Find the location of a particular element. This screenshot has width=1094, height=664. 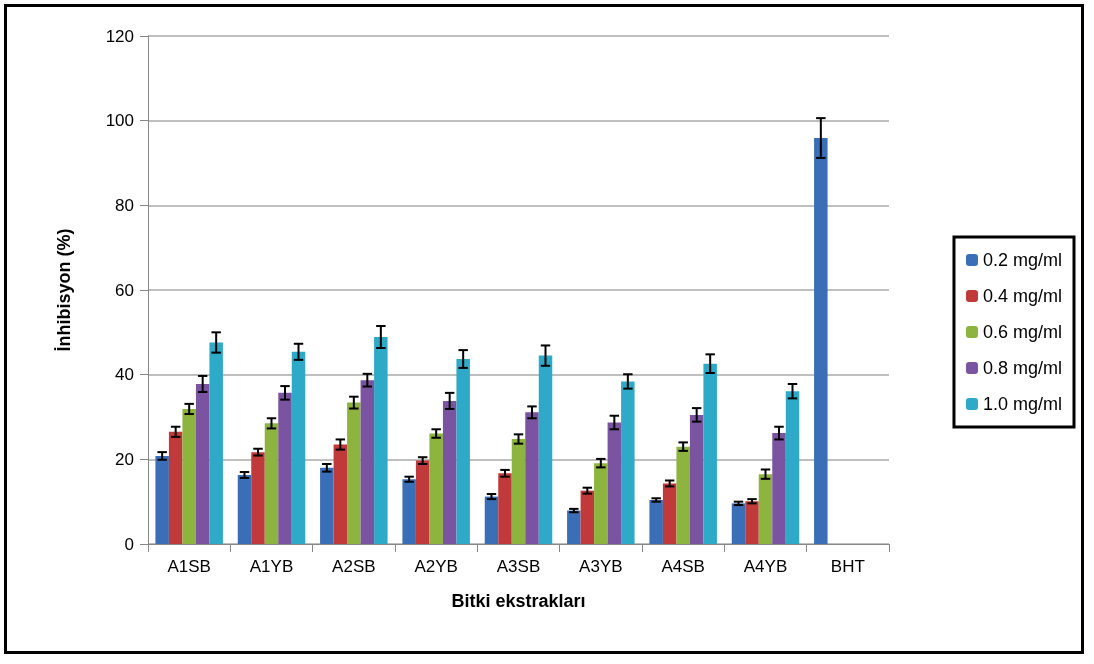

legend-label: 0.4 mg/ml is located at coordinates (1022, 296).